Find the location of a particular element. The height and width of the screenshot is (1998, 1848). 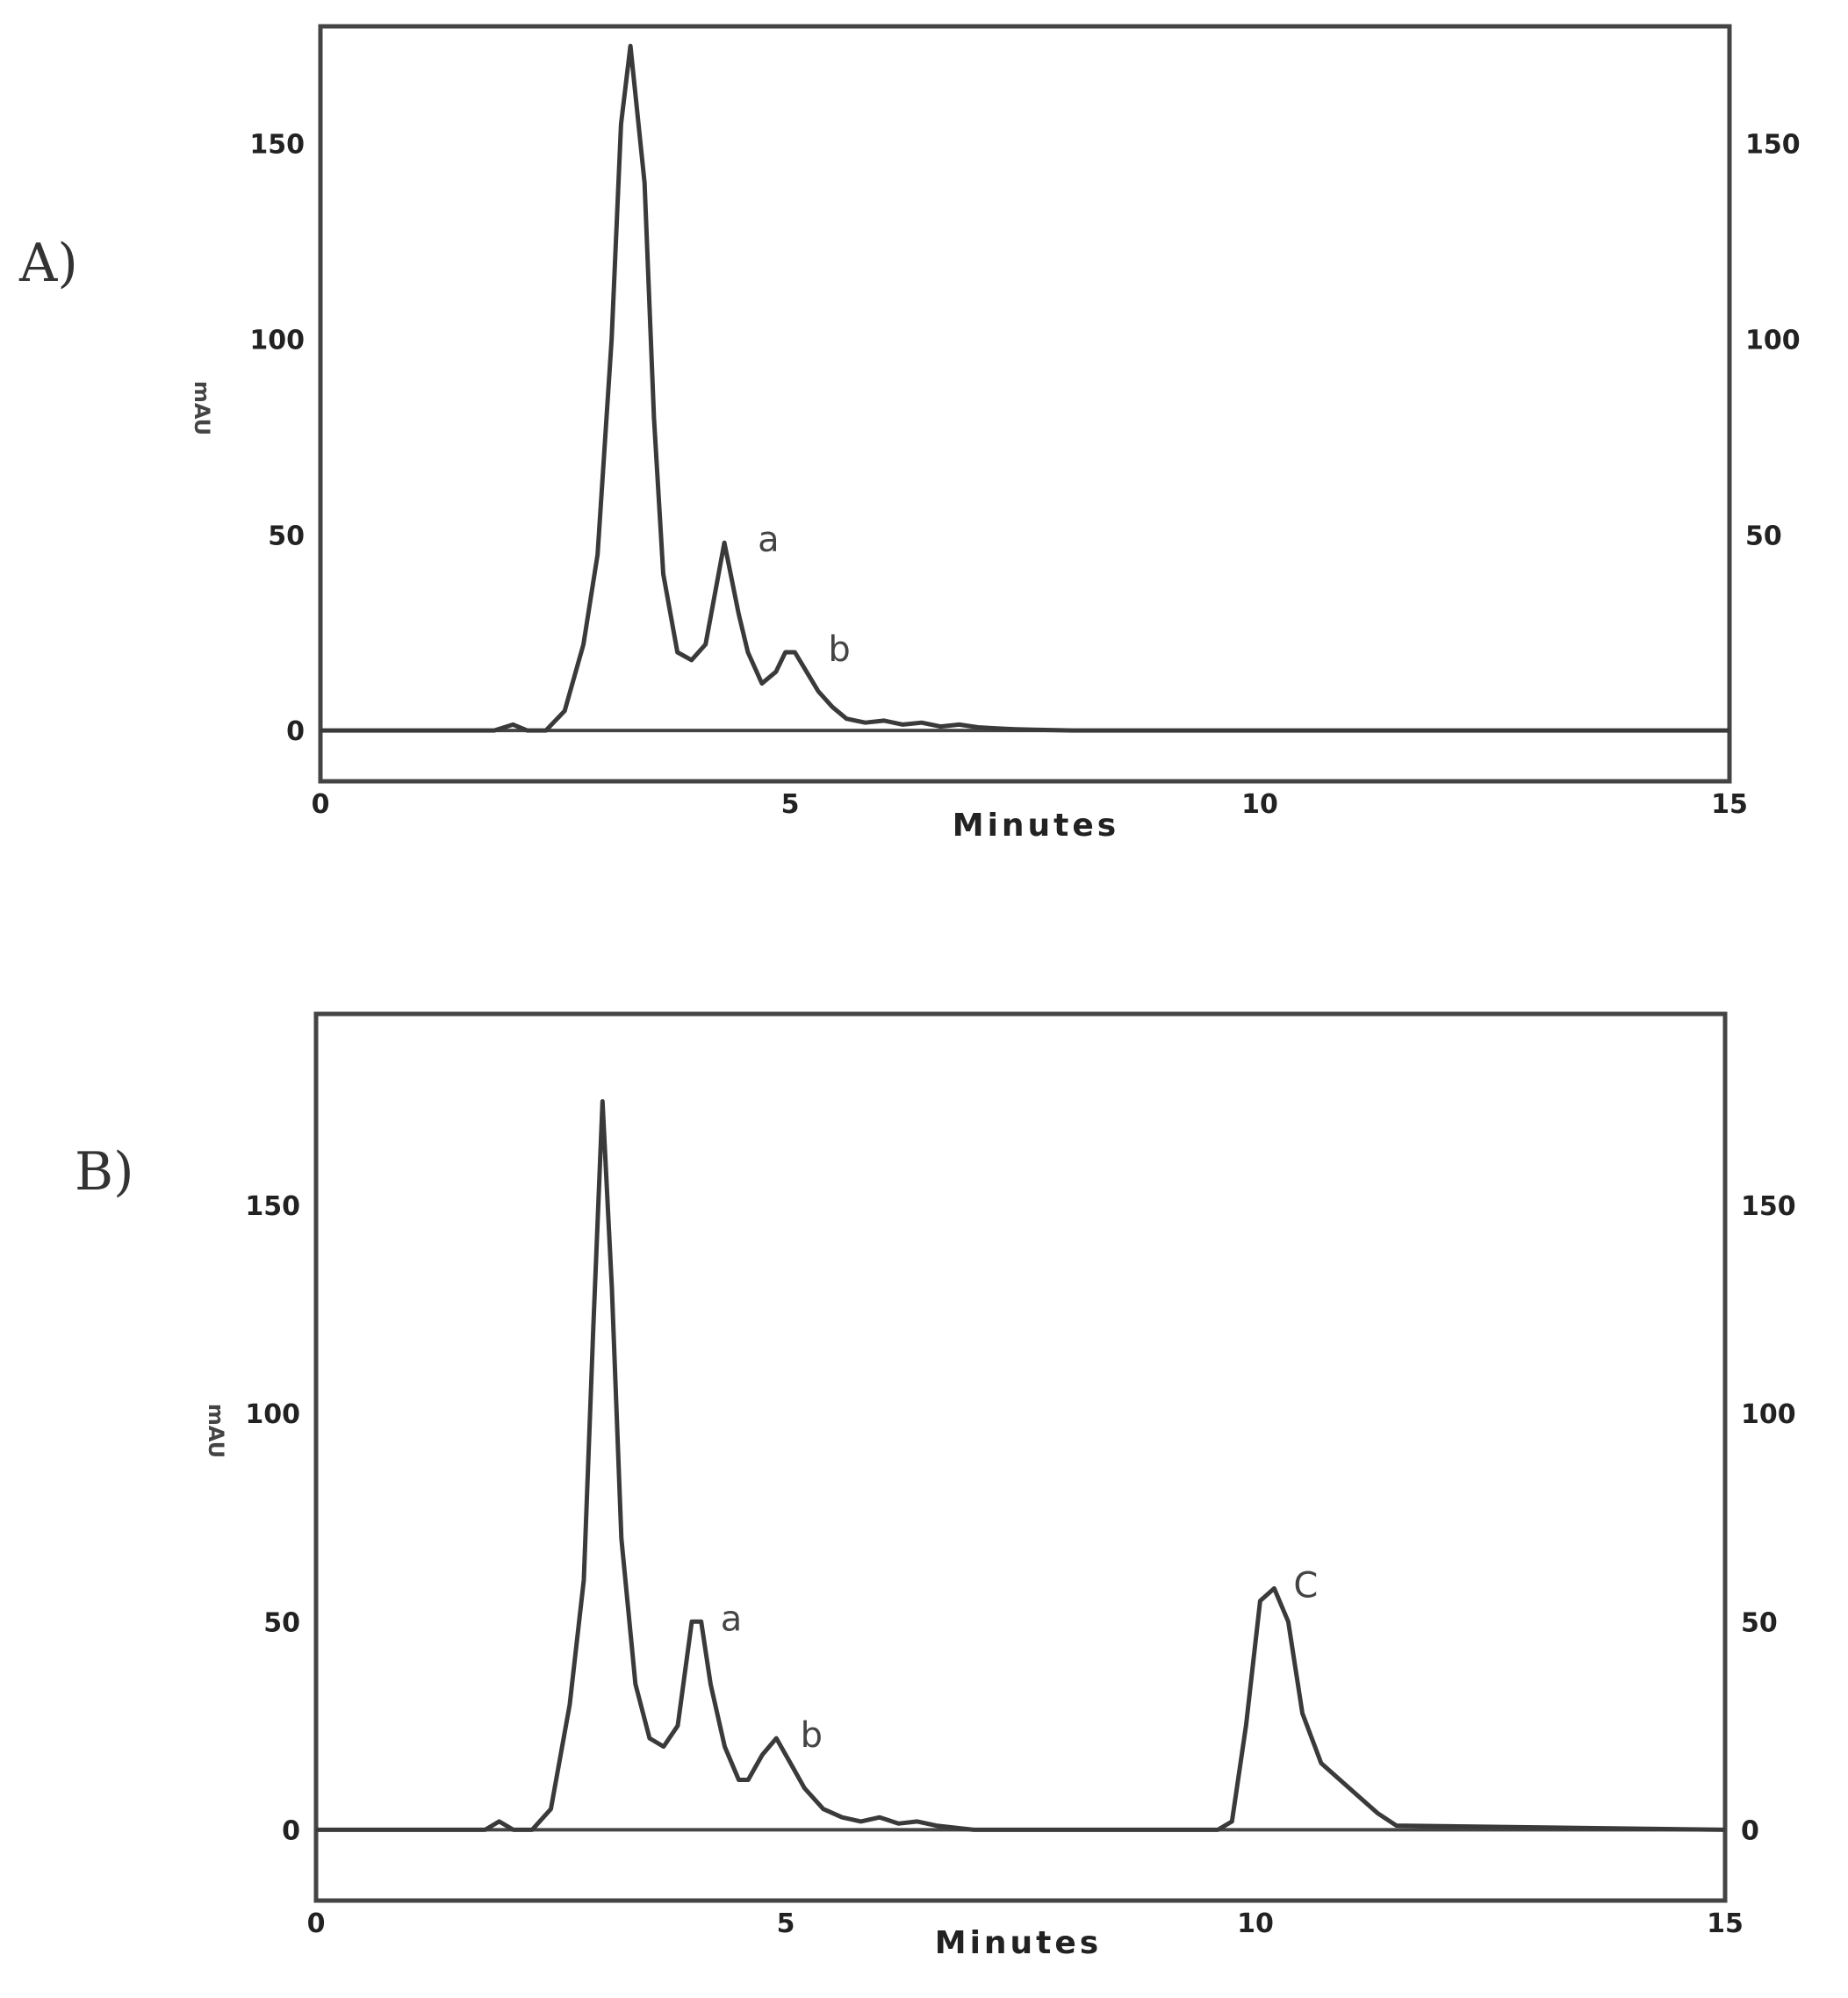

peak-label: C is located at coordinates (1305, 1586).